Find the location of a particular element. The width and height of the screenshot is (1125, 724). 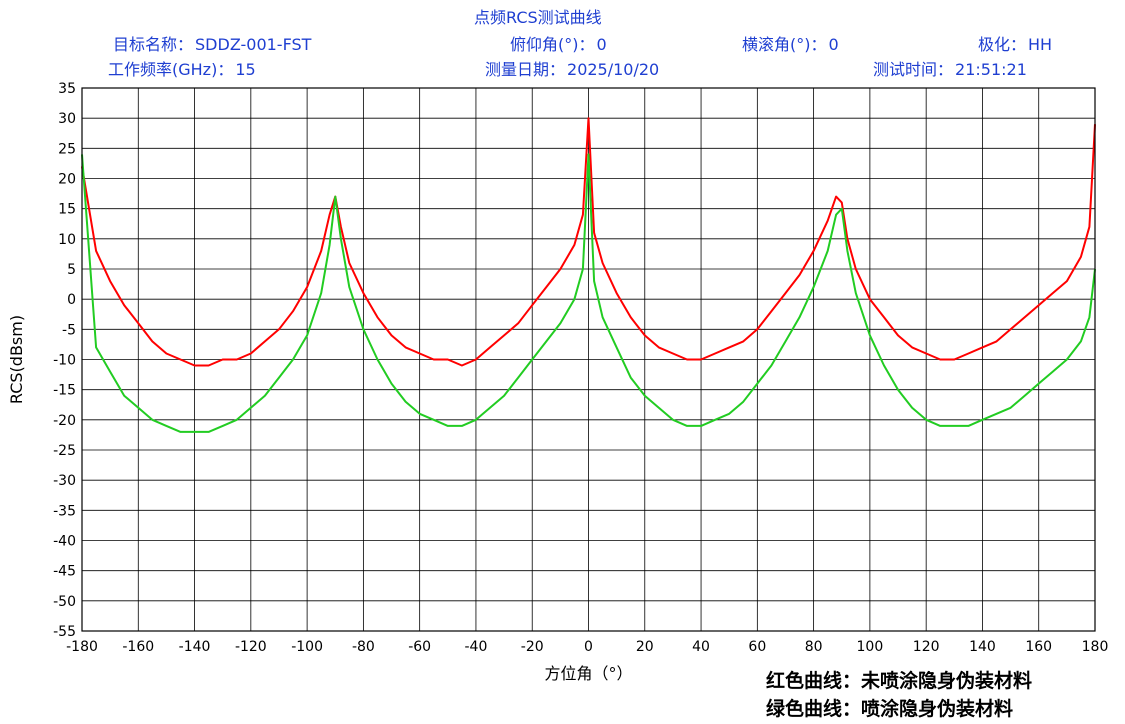

y-tick-label: -35 is located at coordinates (64, 511).